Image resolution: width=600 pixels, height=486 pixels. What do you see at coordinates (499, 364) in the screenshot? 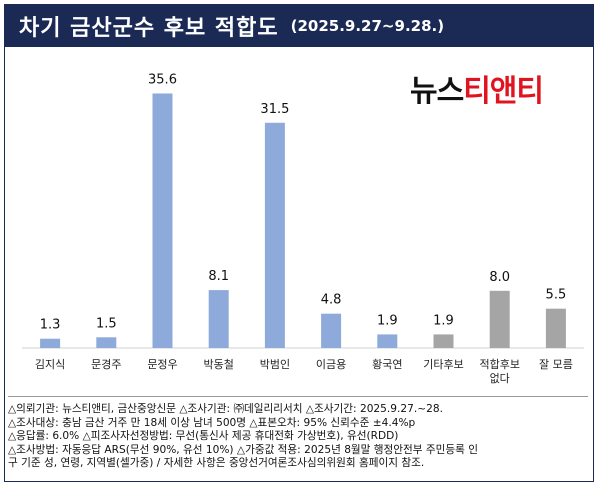
I see `category-label: 적합후보` at bounding box center [499, 364].